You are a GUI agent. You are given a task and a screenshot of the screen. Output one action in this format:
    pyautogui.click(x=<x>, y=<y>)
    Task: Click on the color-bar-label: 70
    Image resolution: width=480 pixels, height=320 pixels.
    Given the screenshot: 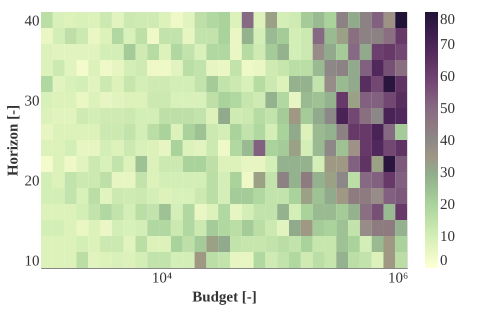 What is the action you would take?
    pyautogui.click(x=447, y=45)
    